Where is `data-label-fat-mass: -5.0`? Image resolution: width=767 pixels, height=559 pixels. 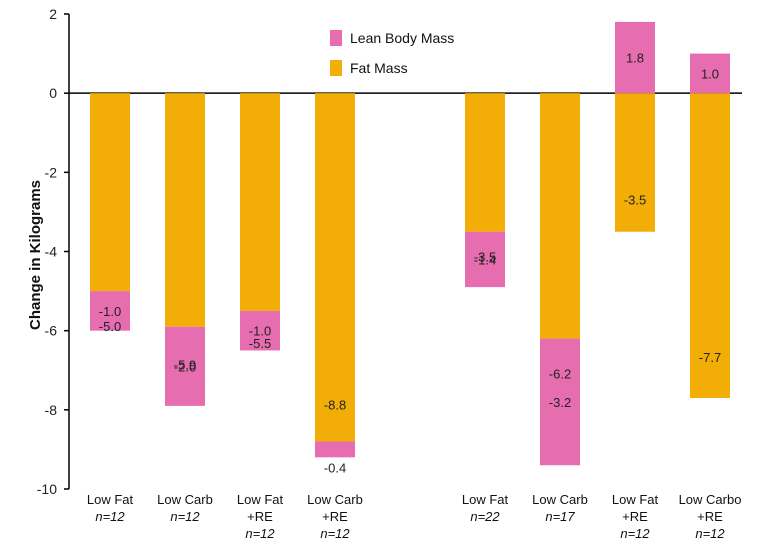
data-label-fat-mass: -5.0 is located at coordinates (110, 326).